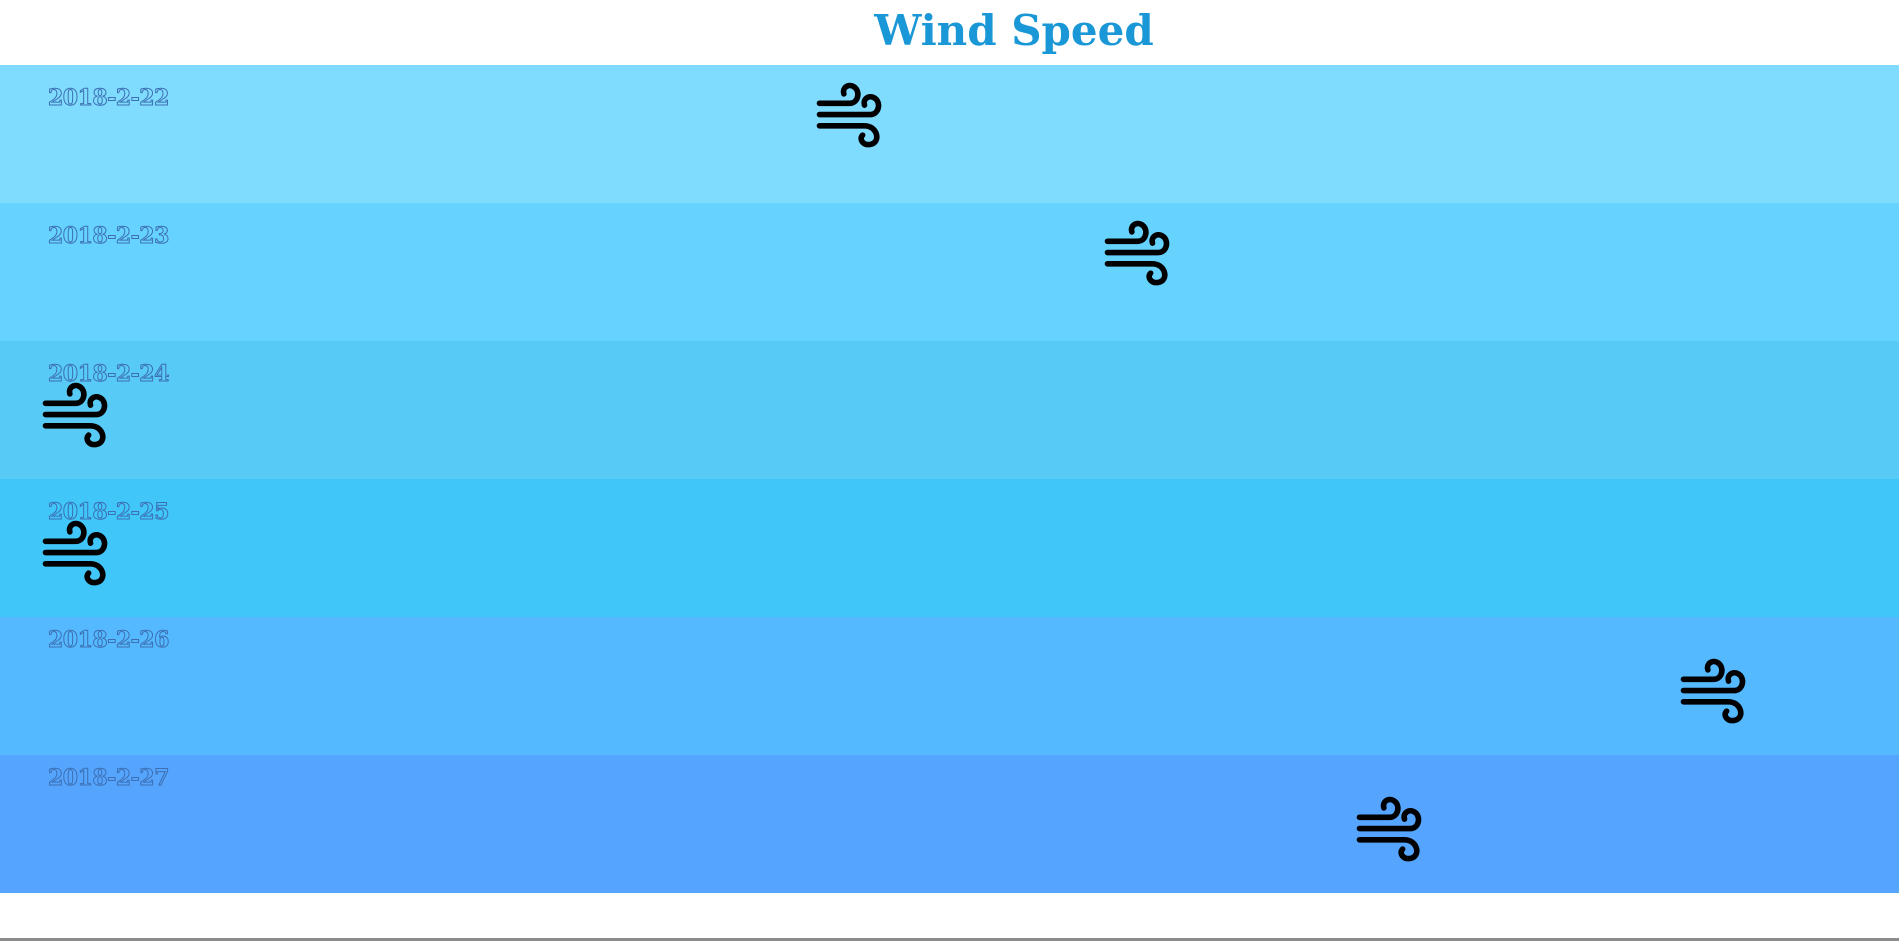 This screenshot has width=1899, height=941. Describe the element at coordinates (109, 374) in the screenshot. I see `row-date-label: 2018-2-24` at that location.